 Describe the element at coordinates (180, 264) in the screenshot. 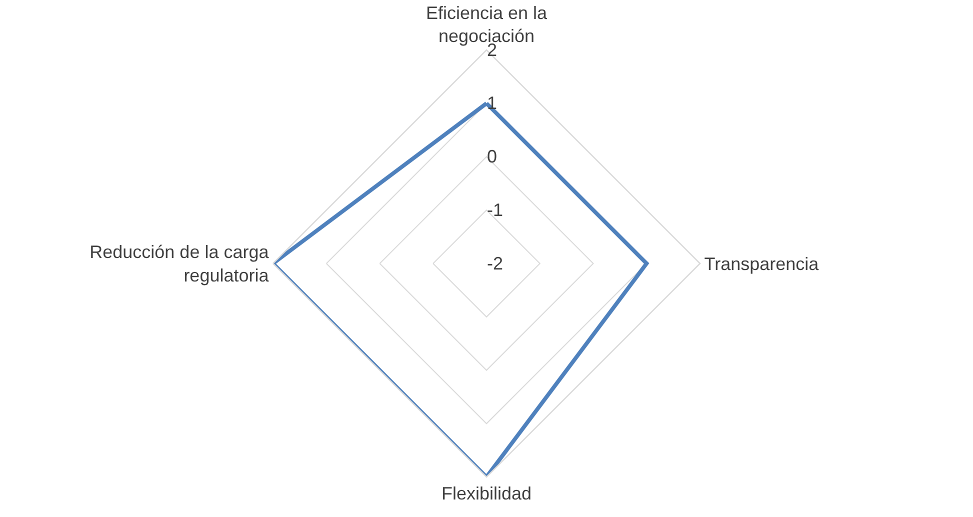

I see `spoke-label: Reducción de la carga regulatoria` at that location.